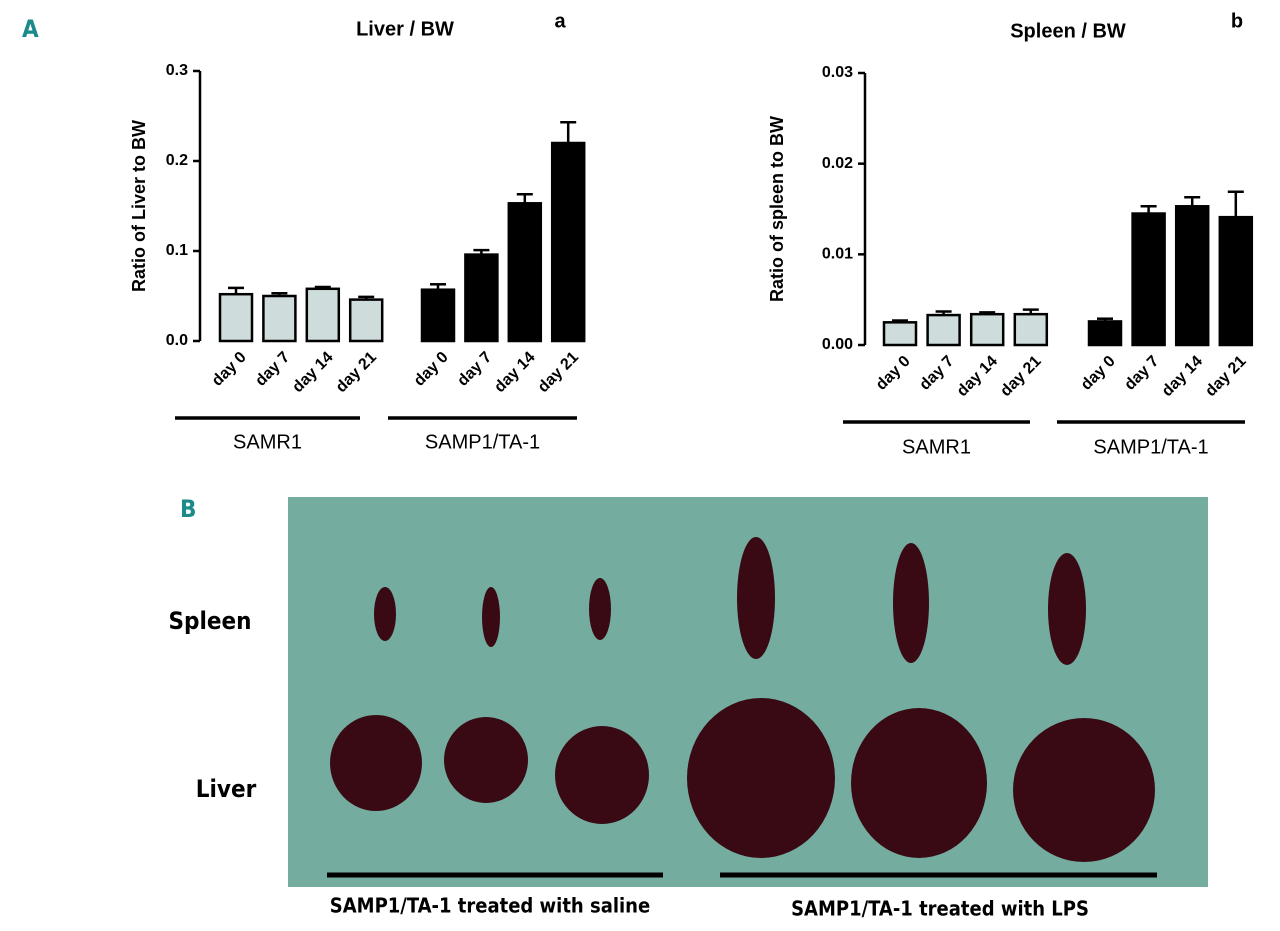 This screenshot has width=1280, height=931. What do you see at coordinates (405, 29) in the screenshot?
I see `chart-title: Liver / BW` at bounding box center [405, 29].